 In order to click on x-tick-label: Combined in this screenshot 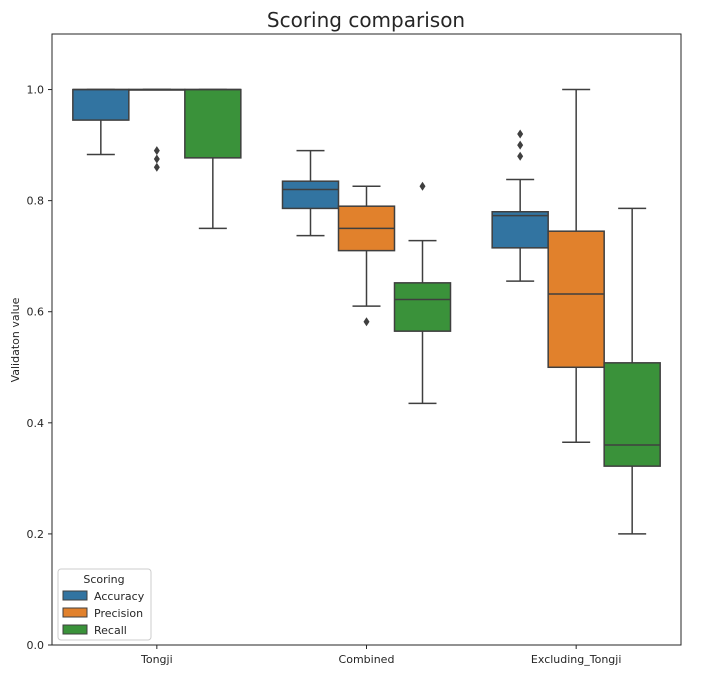, I will do `click(367, 659)`.